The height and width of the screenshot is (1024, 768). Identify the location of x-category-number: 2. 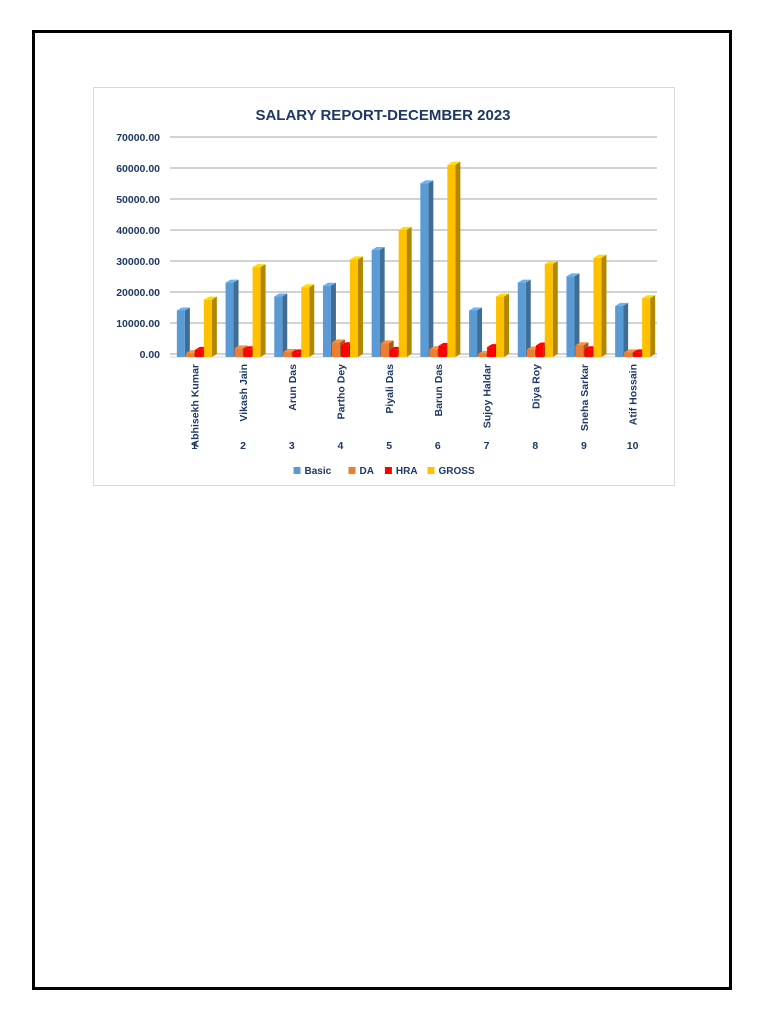
(243, 446).